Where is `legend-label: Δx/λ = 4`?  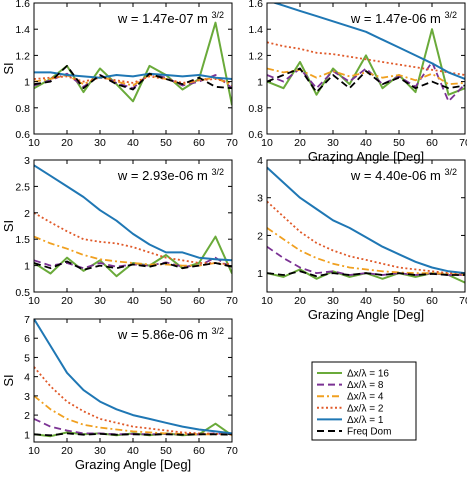 legend-label: Δx/λ = 4 is located at coordinates (365, 397).